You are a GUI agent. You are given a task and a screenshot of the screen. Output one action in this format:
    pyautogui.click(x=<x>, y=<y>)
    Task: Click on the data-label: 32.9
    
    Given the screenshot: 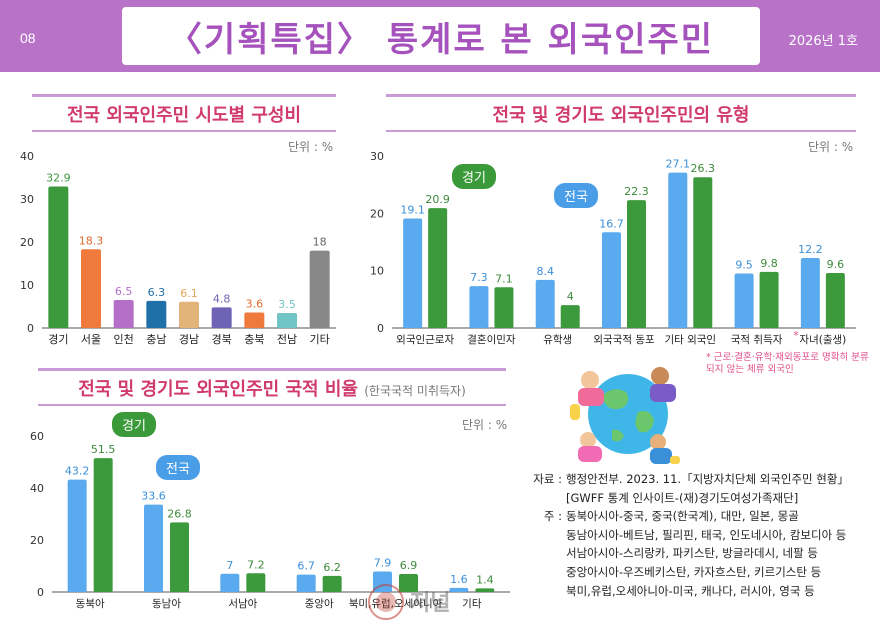 What is the action you would take?
    pyautogui.click(x=58, y=178)
    